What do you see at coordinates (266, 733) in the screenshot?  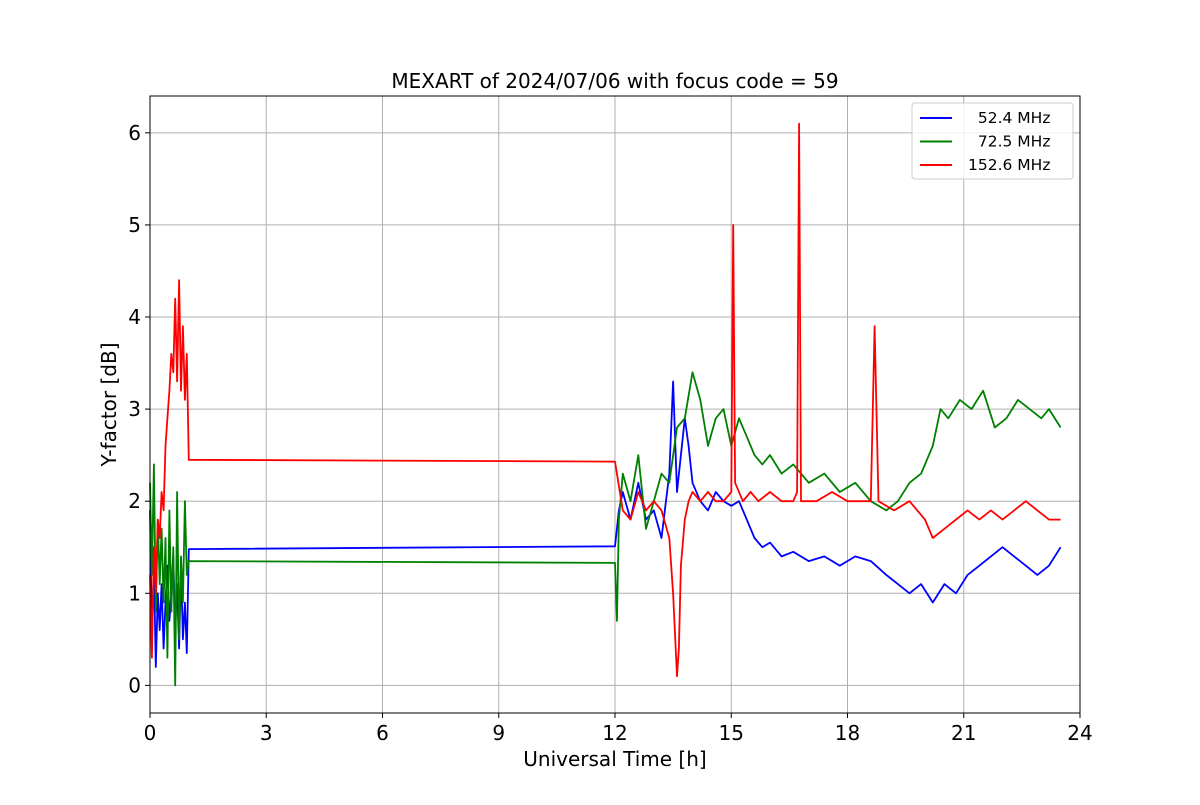 I see `x-tick-label: 3` at bounding box center [266, 733].